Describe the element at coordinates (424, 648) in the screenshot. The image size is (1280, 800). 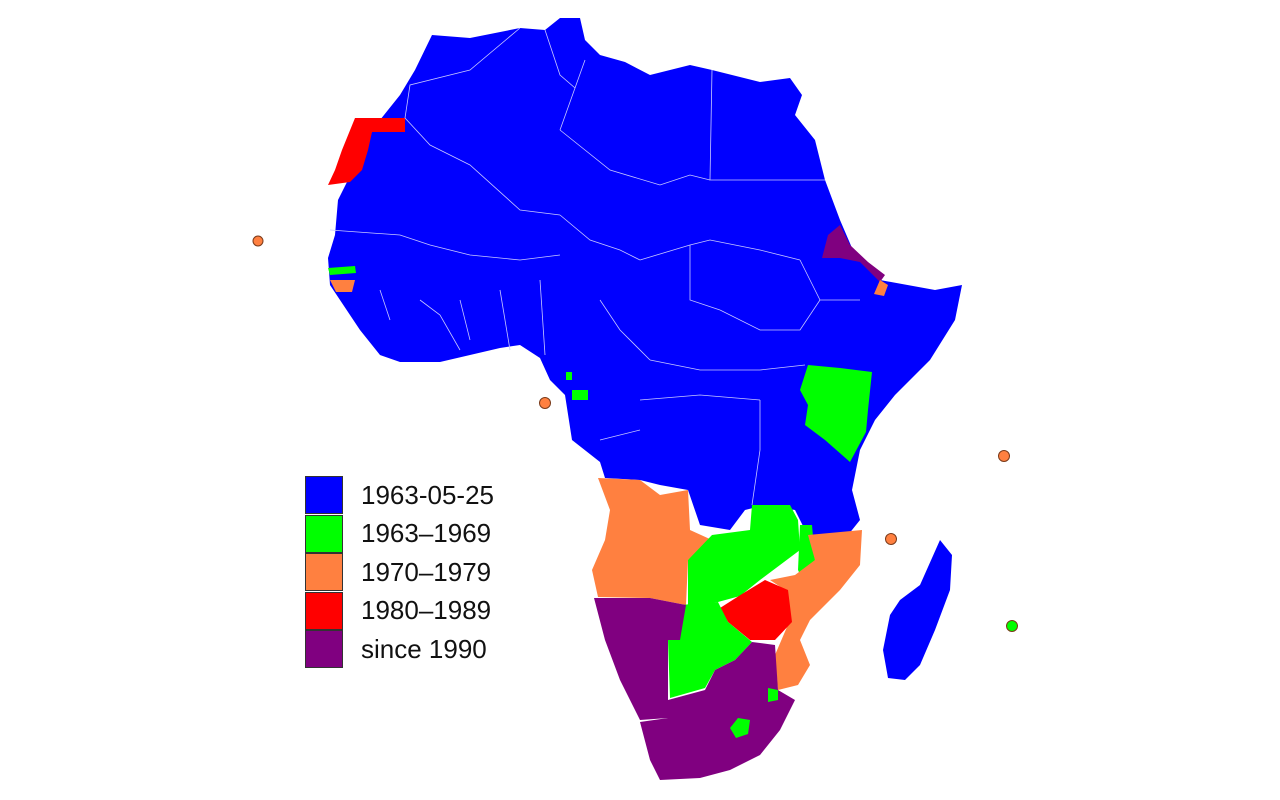
I see `legend-label: since 1990` at that location.